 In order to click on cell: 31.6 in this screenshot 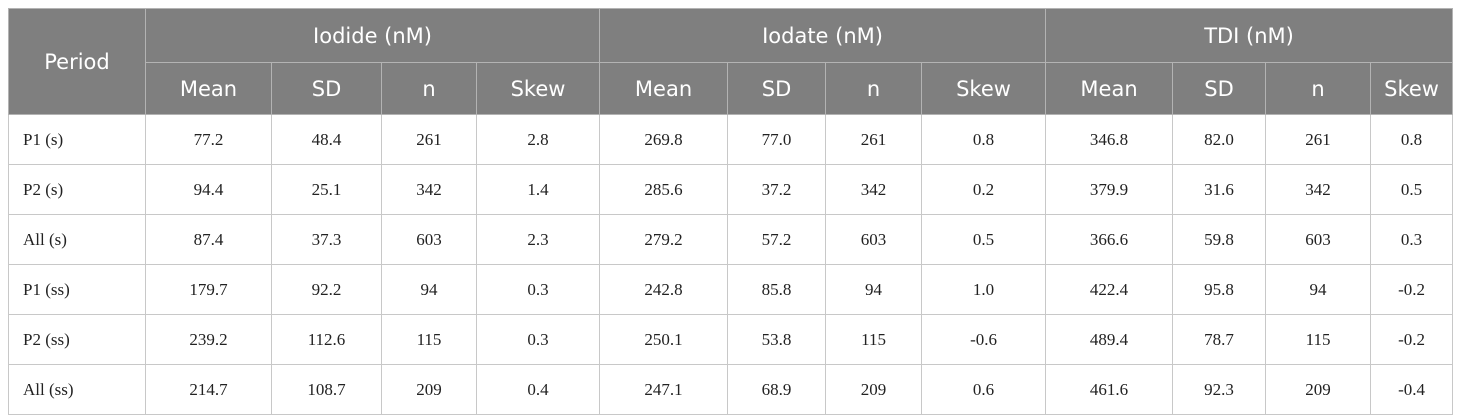, I will do `click(1219, 189)`.